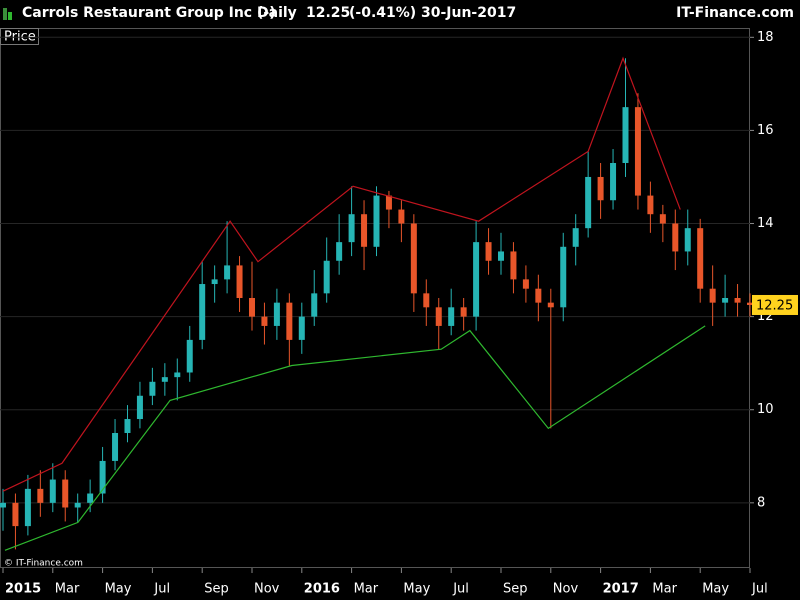 This screenshot has height=600, width=800. What do you see at coordinates (382, 13) in the screenshot?
I see `change: (-0.41%)` at bounding box center [382, 13].